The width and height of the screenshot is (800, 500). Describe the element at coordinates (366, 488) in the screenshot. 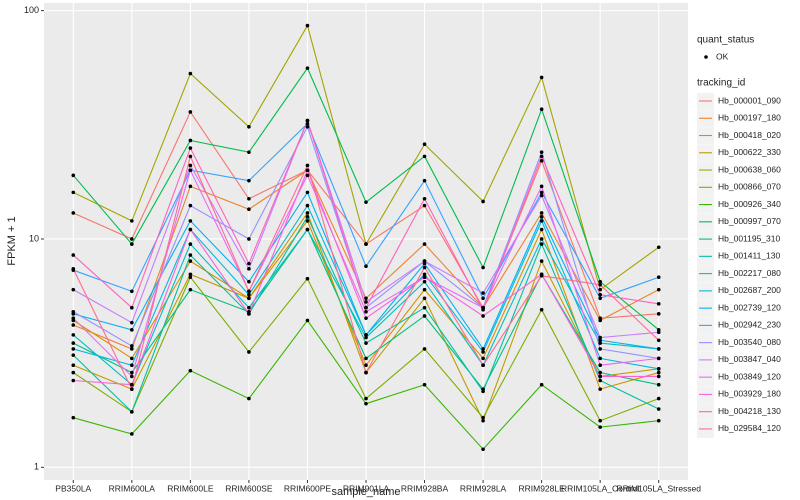

I see `x-tick-label: RRIM901LA` at that location.